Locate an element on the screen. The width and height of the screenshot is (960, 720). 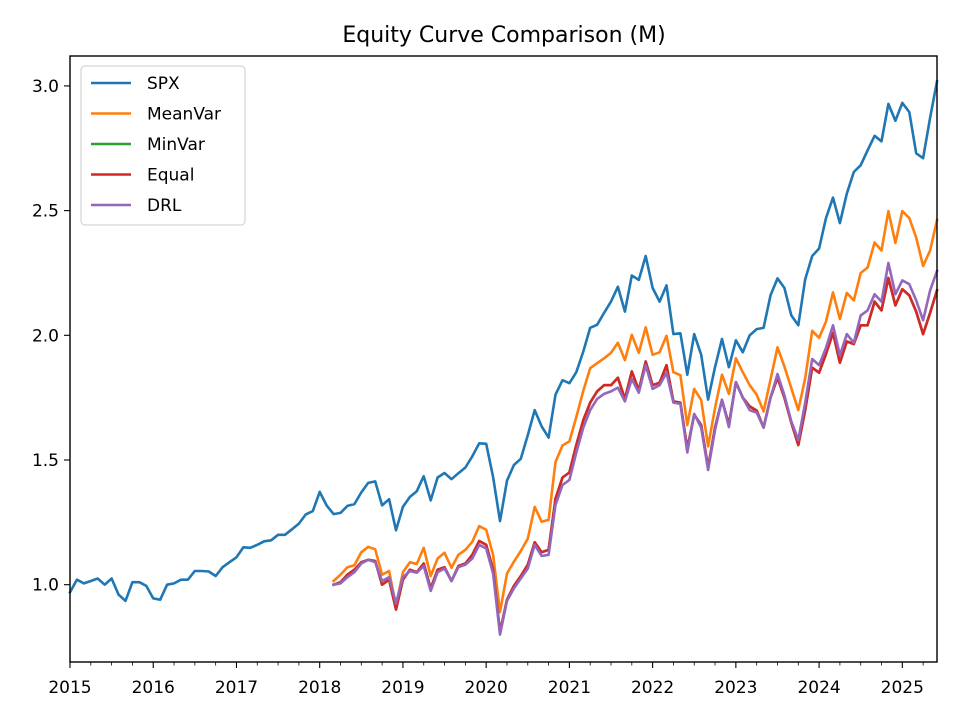
x-tick-label: 2017 is located at coordinates (236, 688).